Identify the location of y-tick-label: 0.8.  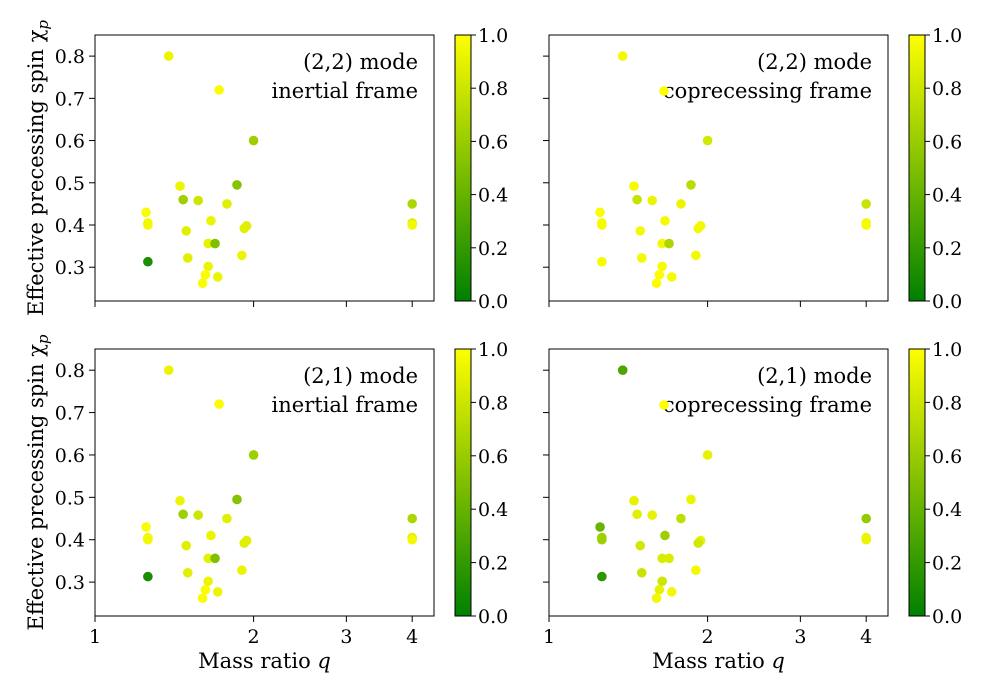
(70, 57).